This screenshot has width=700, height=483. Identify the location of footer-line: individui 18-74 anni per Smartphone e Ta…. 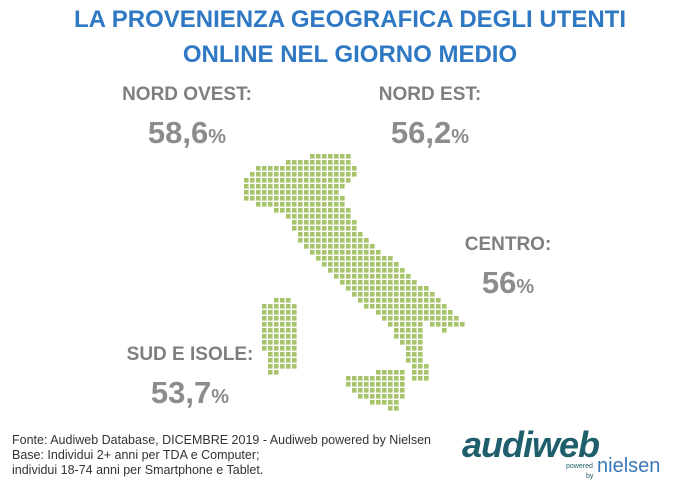
(137, 470).